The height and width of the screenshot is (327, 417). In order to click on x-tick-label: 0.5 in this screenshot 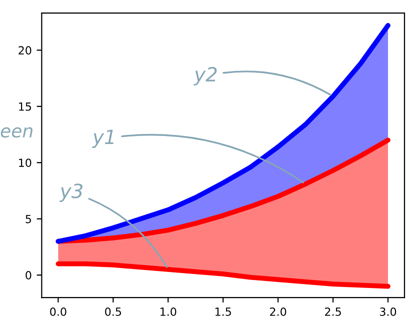, I will do `click(113, 311)`.